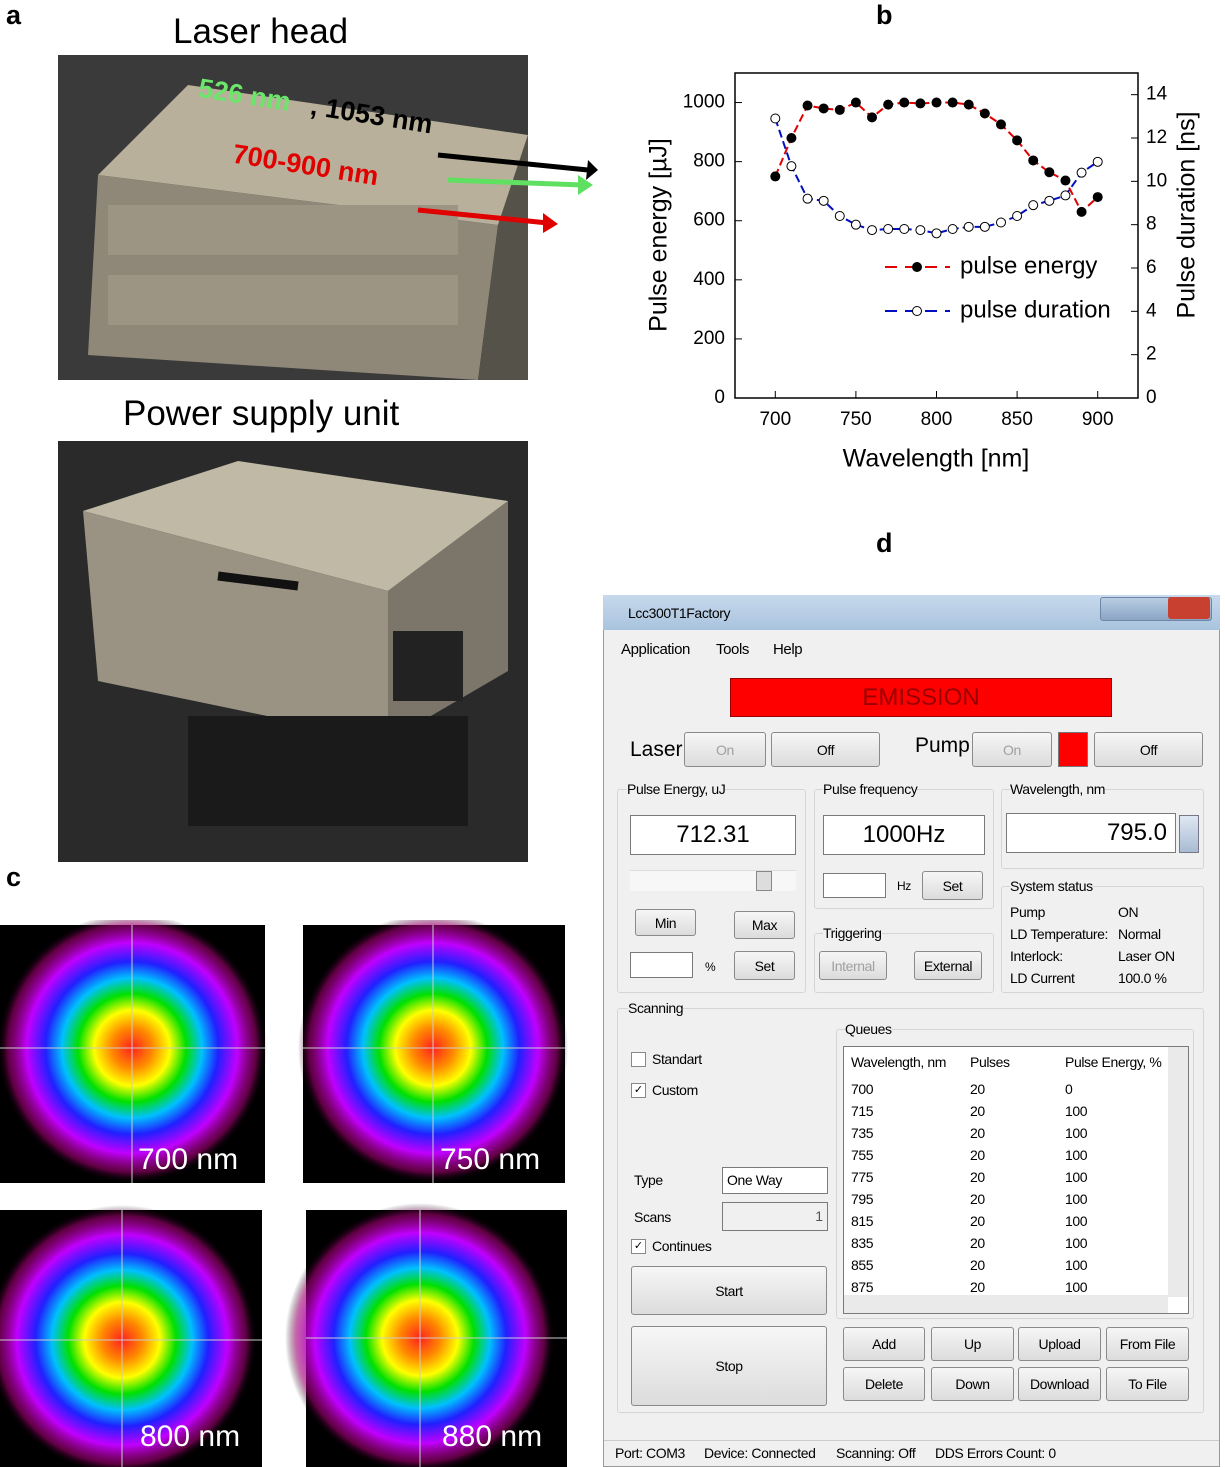 The height and width of the screenshot is (1467, 1225). I want to click on table-cell: 775, so click(862, 1177).